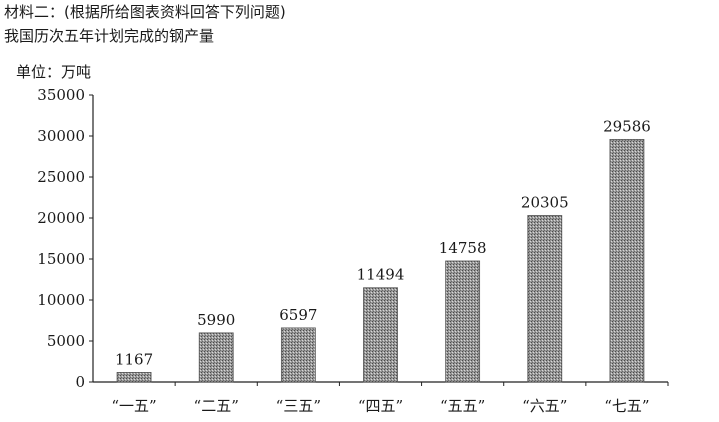 The height and width of the screenshot is (422, 719). Describe the element at coordinates (61, 259) in the screenshot. I see `y-tick-label: 15000` at that location.